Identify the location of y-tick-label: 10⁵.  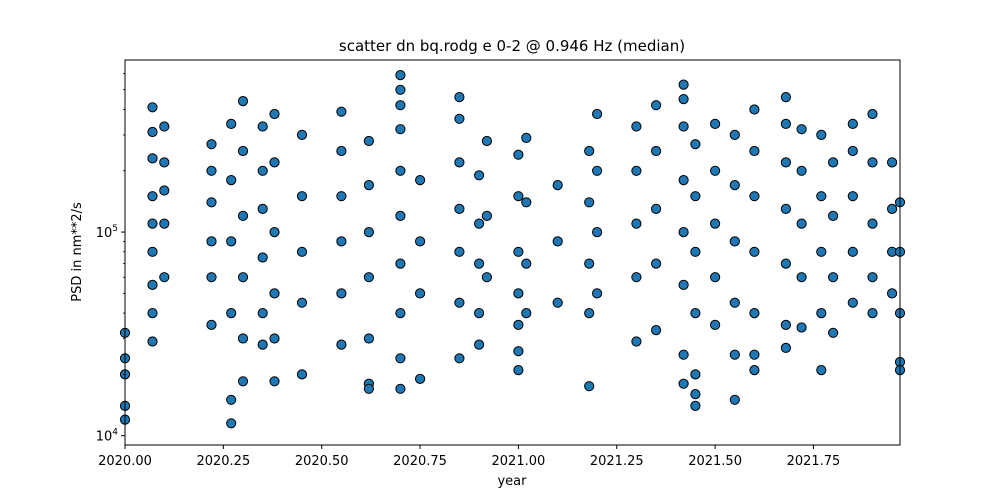
(107, 232).